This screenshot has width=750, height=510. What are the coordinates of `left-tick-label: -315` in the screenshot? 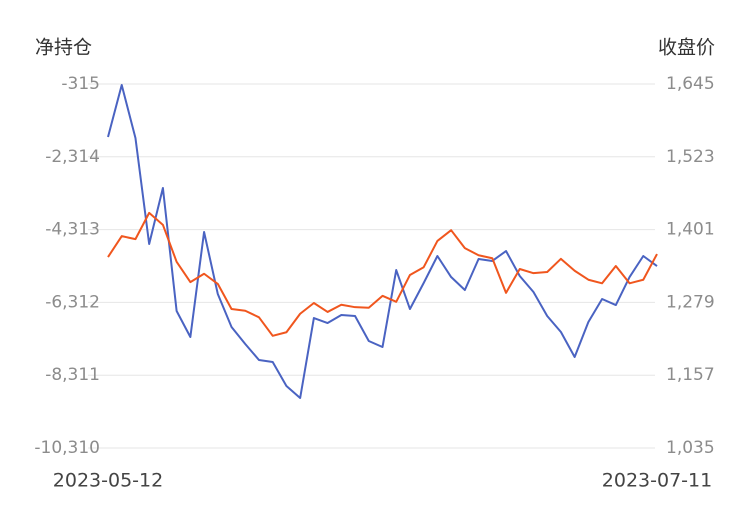 It's located at (80, 84).